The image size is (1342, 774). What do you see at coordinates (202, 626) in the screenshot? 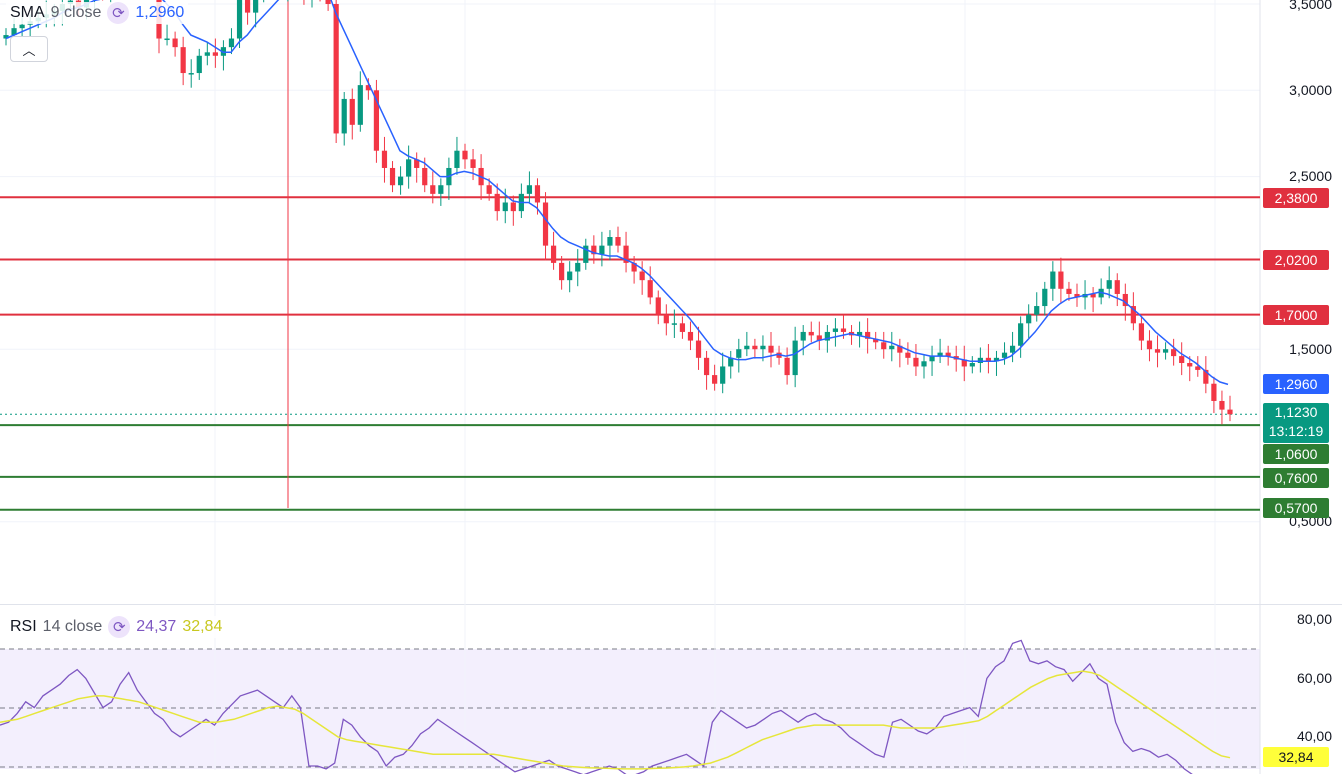
I see `rsi-ma-value: 32,84` at bounding box center [202, 626].